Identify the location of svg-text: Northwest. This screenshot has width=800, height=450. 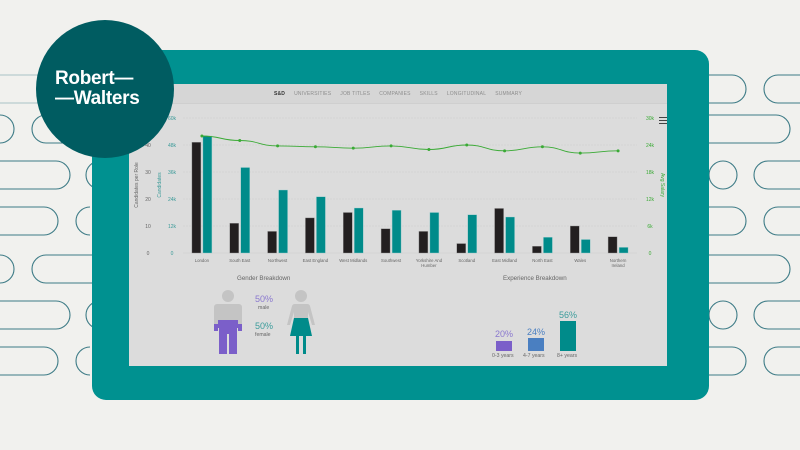
(278, 260).